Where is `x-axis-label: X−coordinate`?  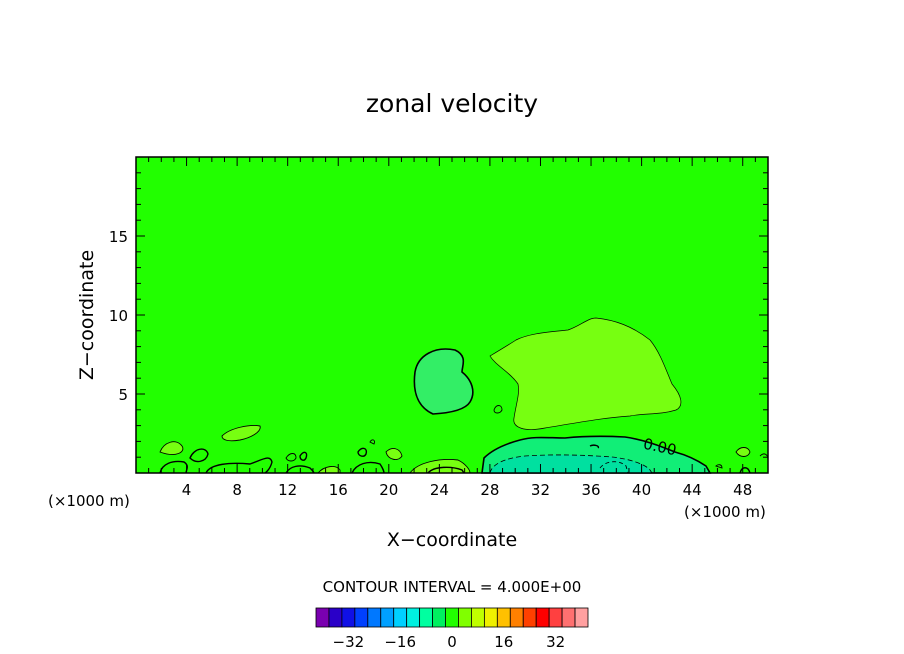
x-axis-label: X−coordinate is located at coordinates (452, 540).